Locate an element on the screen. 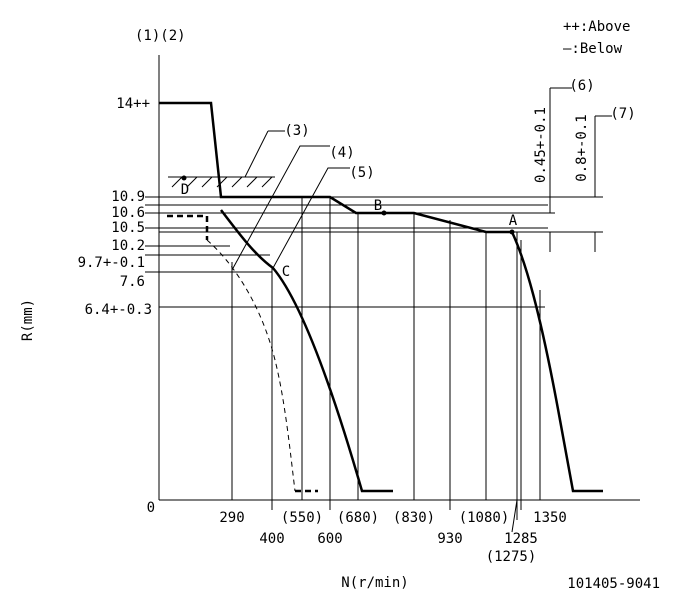  y-label: 14++ is located at coordinates (133, 104).